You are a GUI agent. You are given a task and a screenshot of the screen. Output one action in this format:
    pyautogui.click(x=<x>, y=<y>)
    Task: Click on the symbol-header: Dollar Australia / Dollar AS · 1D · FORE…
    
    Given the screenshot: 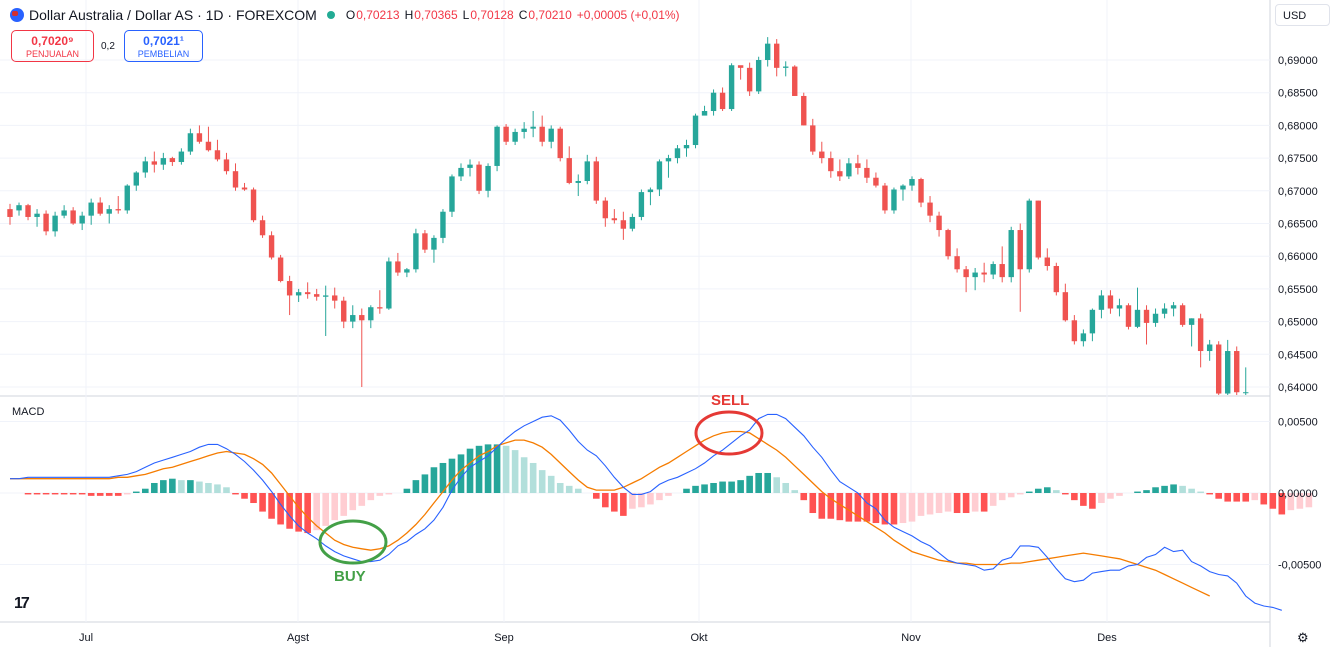 What is the action you would take?
    pyautogui.click(x=345, y=15)
    